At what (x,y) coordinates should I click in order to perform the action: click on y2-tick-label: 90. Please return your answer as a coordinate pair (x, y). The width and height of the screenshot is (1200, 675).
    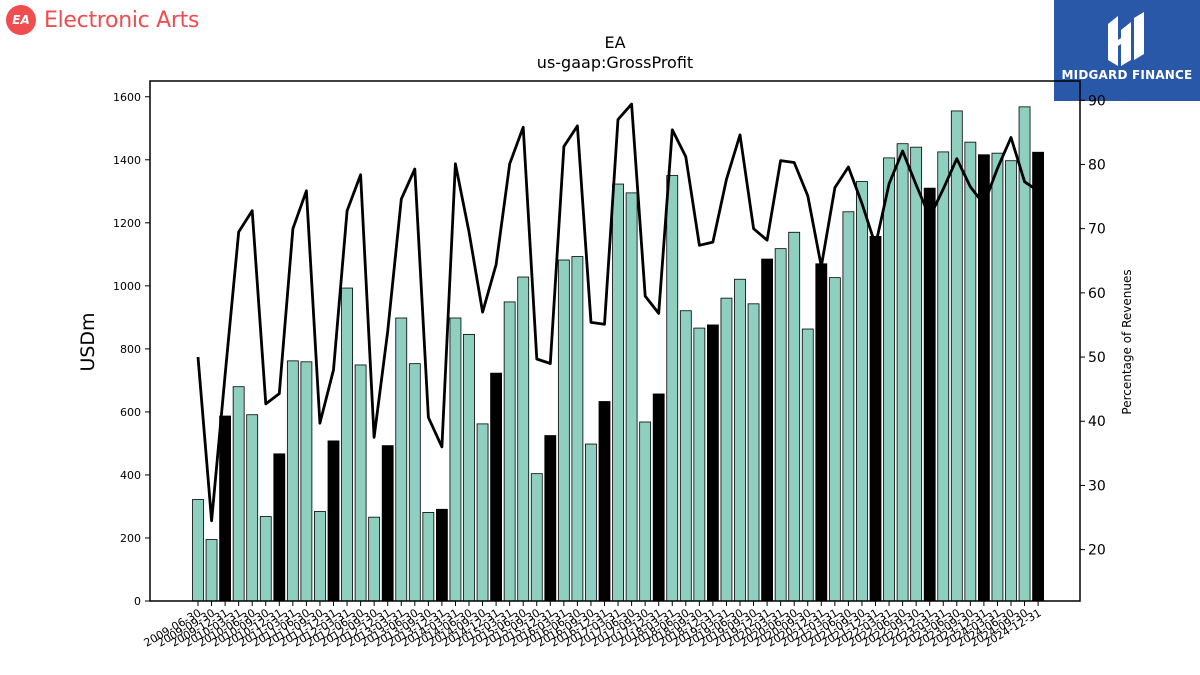
    Looking at the image, I should click on (1097, 101).